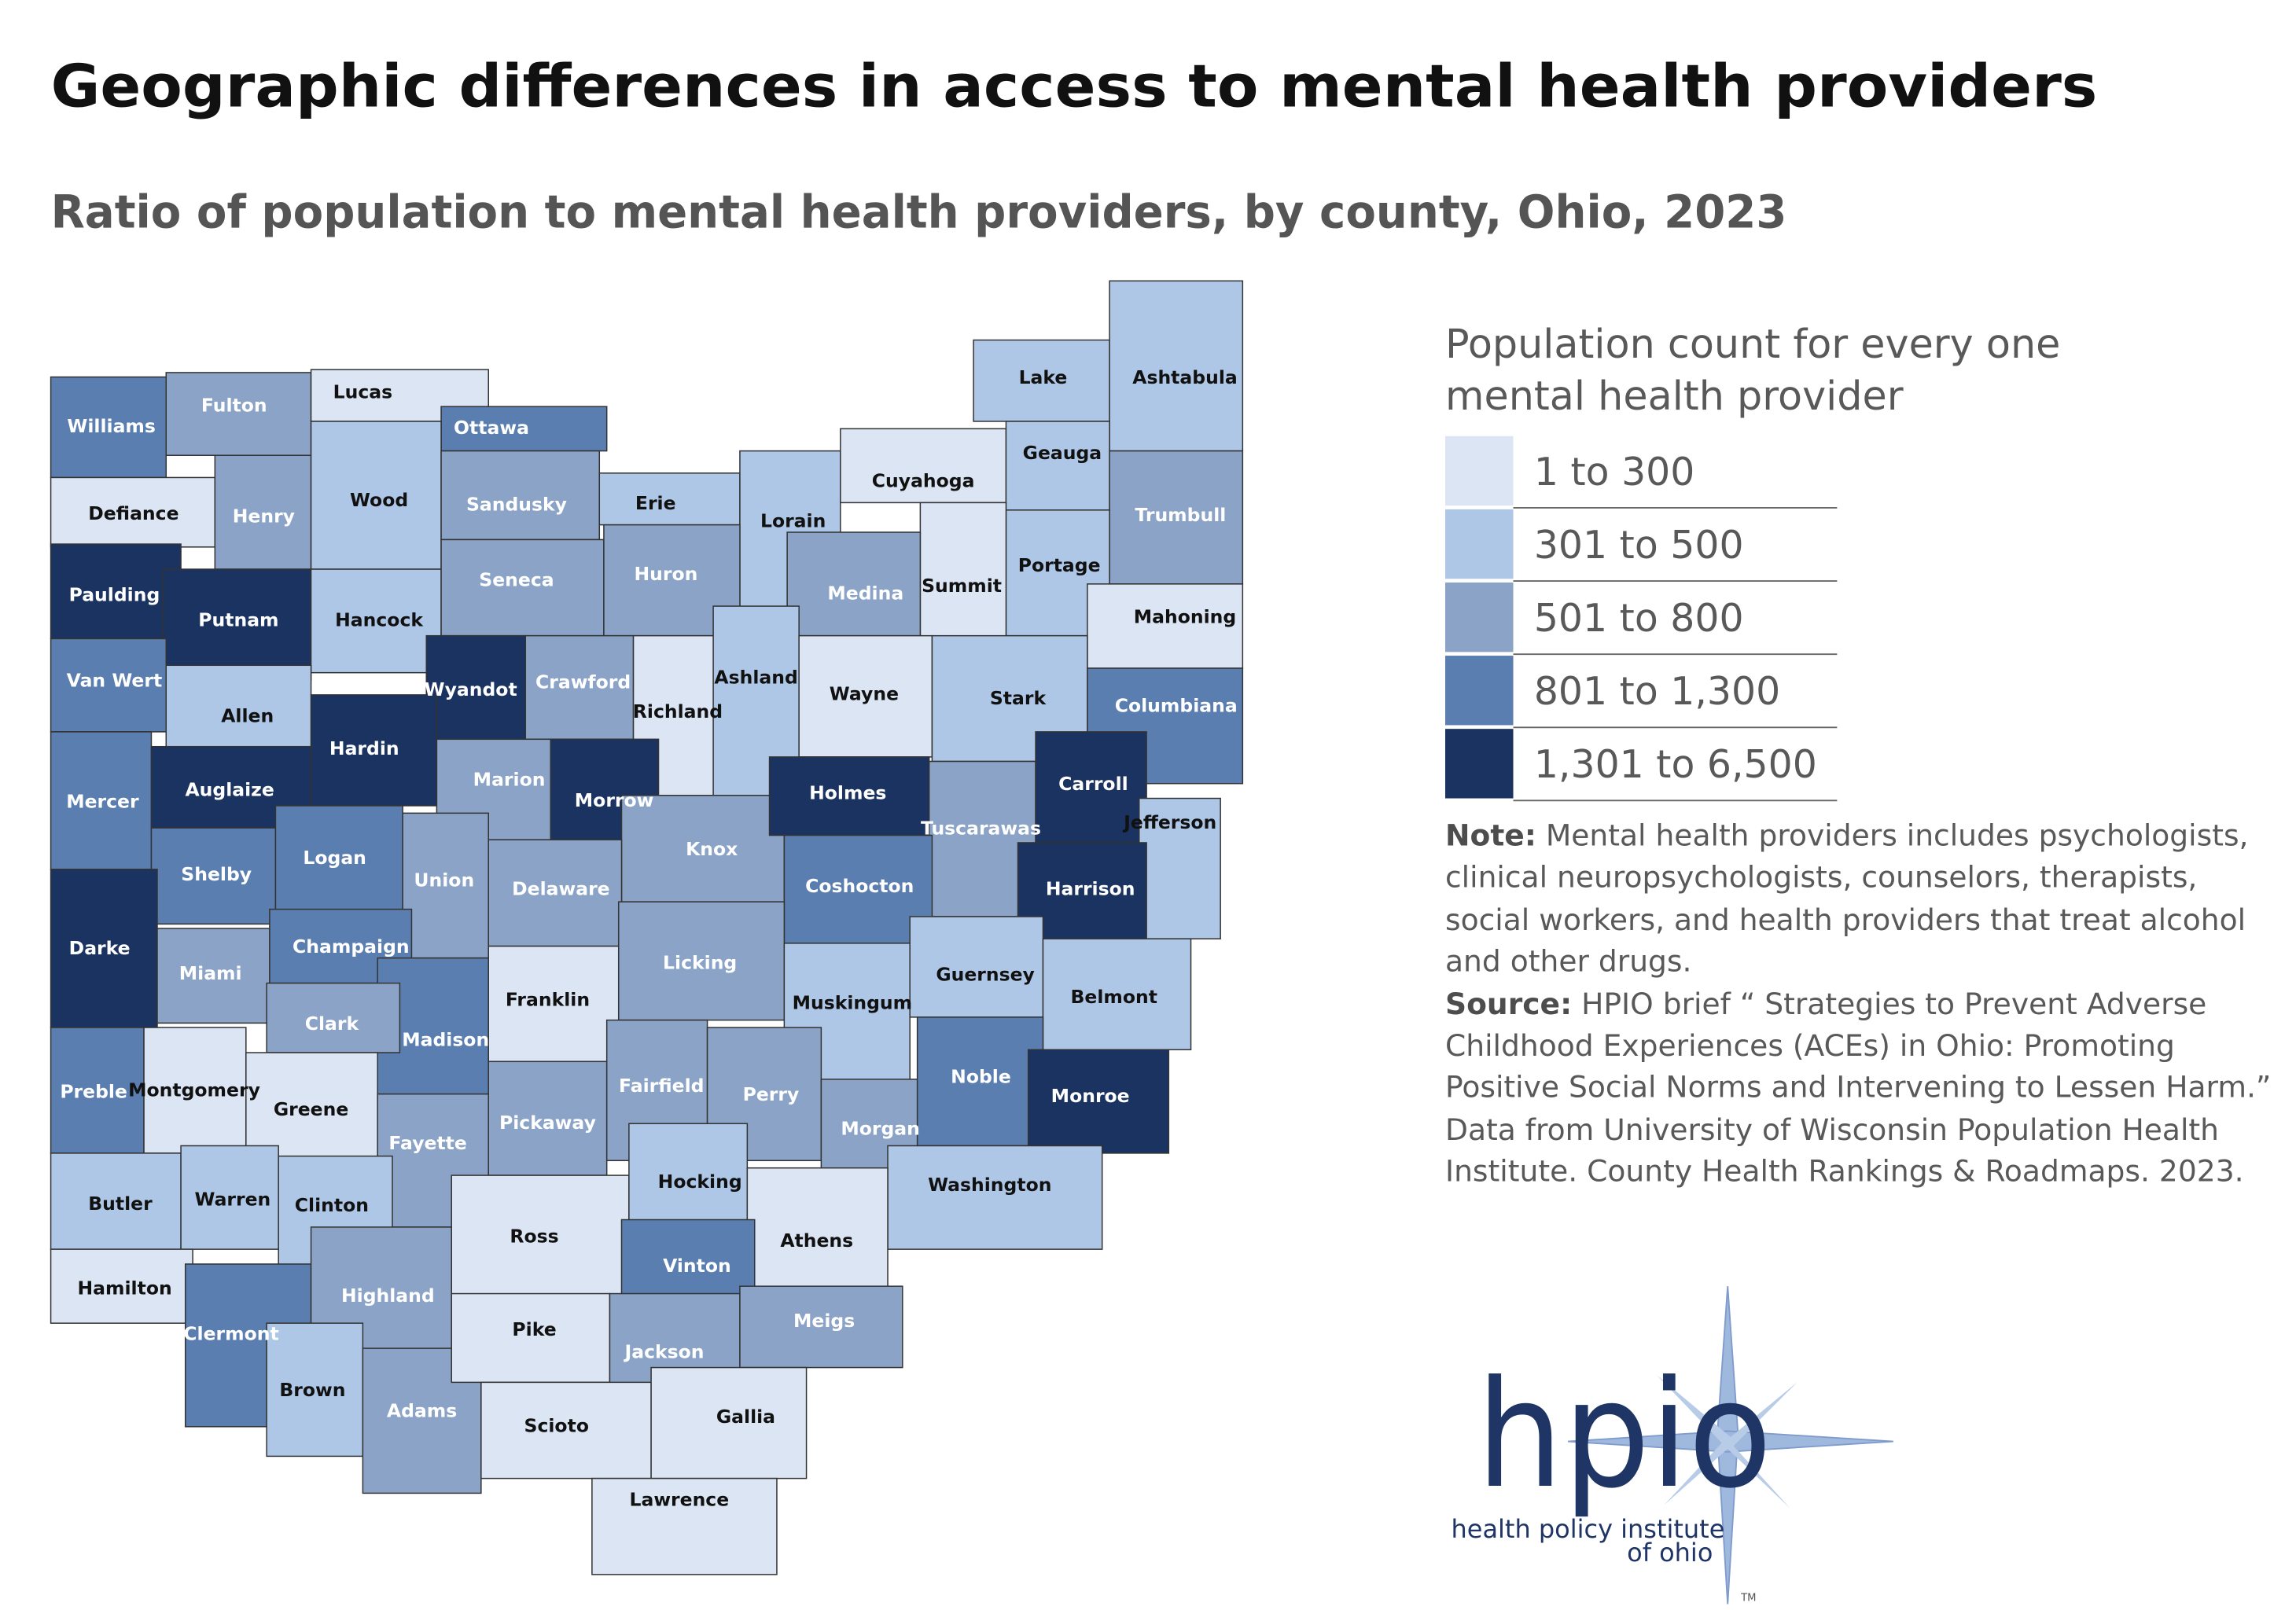  What do you see at coordinates (1639, 545) in the screenshot?
I see `legend-label: 301 to 500` at bounding box center [1639, 545].